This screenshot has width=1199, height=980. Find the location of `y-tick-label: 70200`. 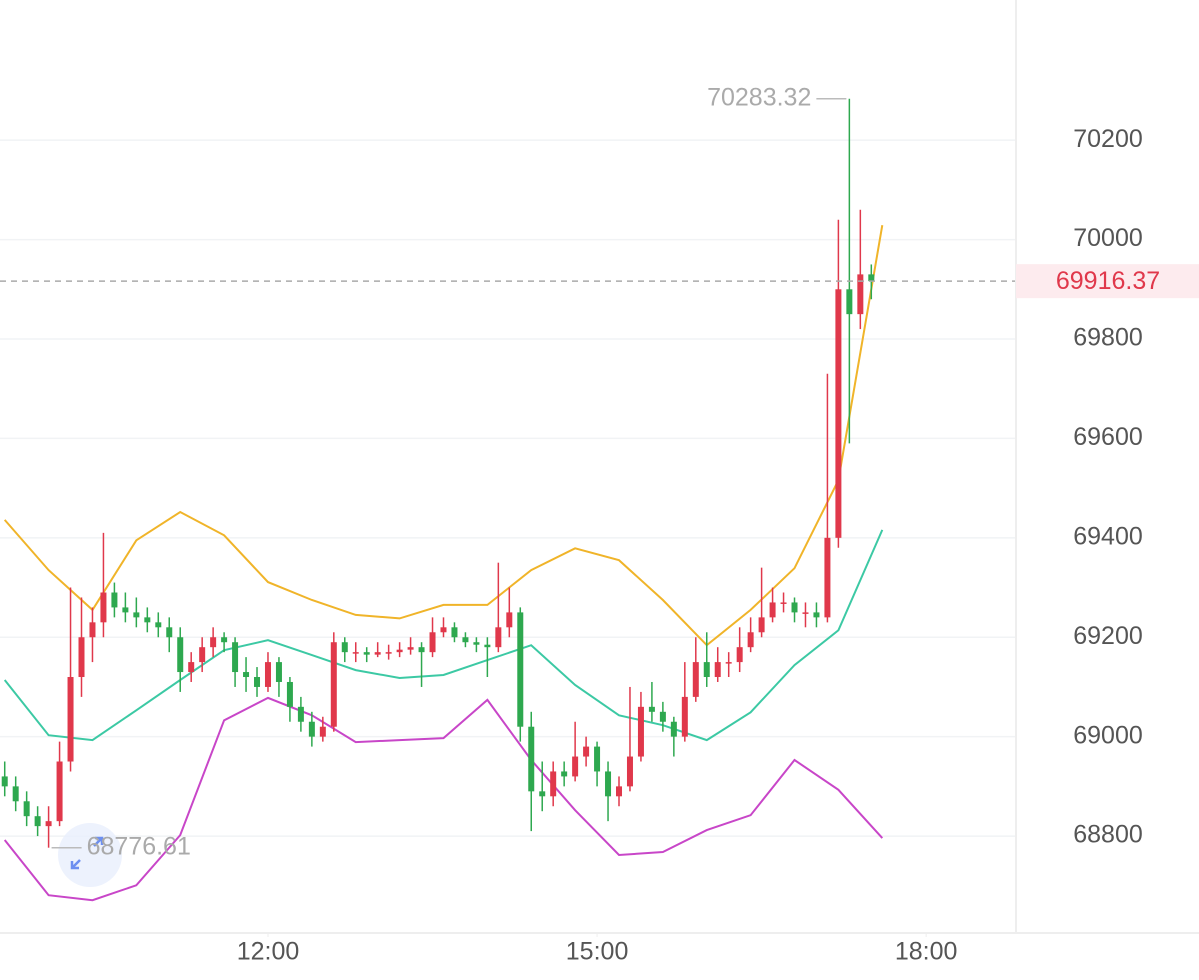

y-tick-label: 70200 is located at coordinates (1108, 139).